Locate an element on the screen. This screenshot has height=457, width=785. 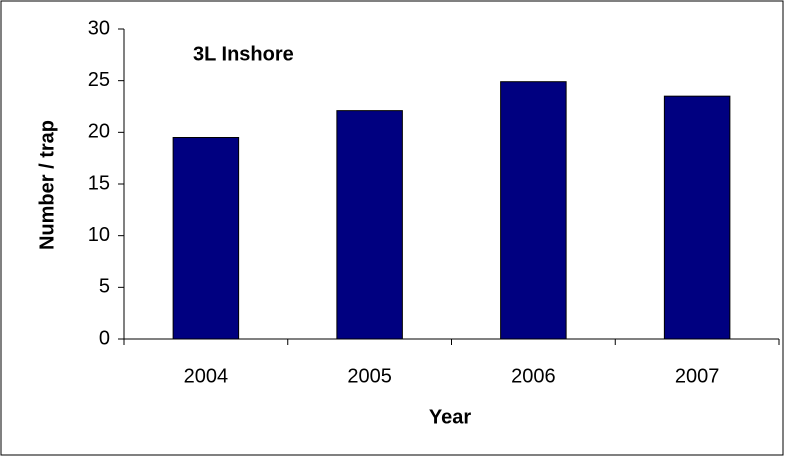
y-tick-label: 0 is located at coordinates (104, 338).